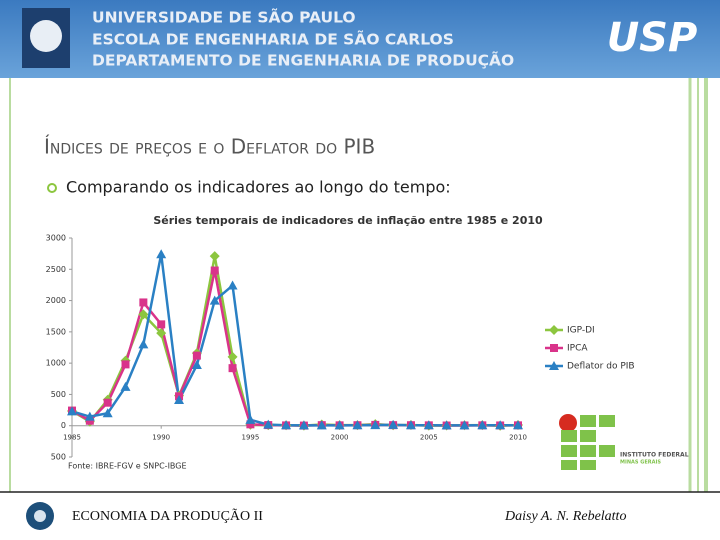 The image size is (720, 540). I want to click on y-tick-label: 1500, so click(56, 331).